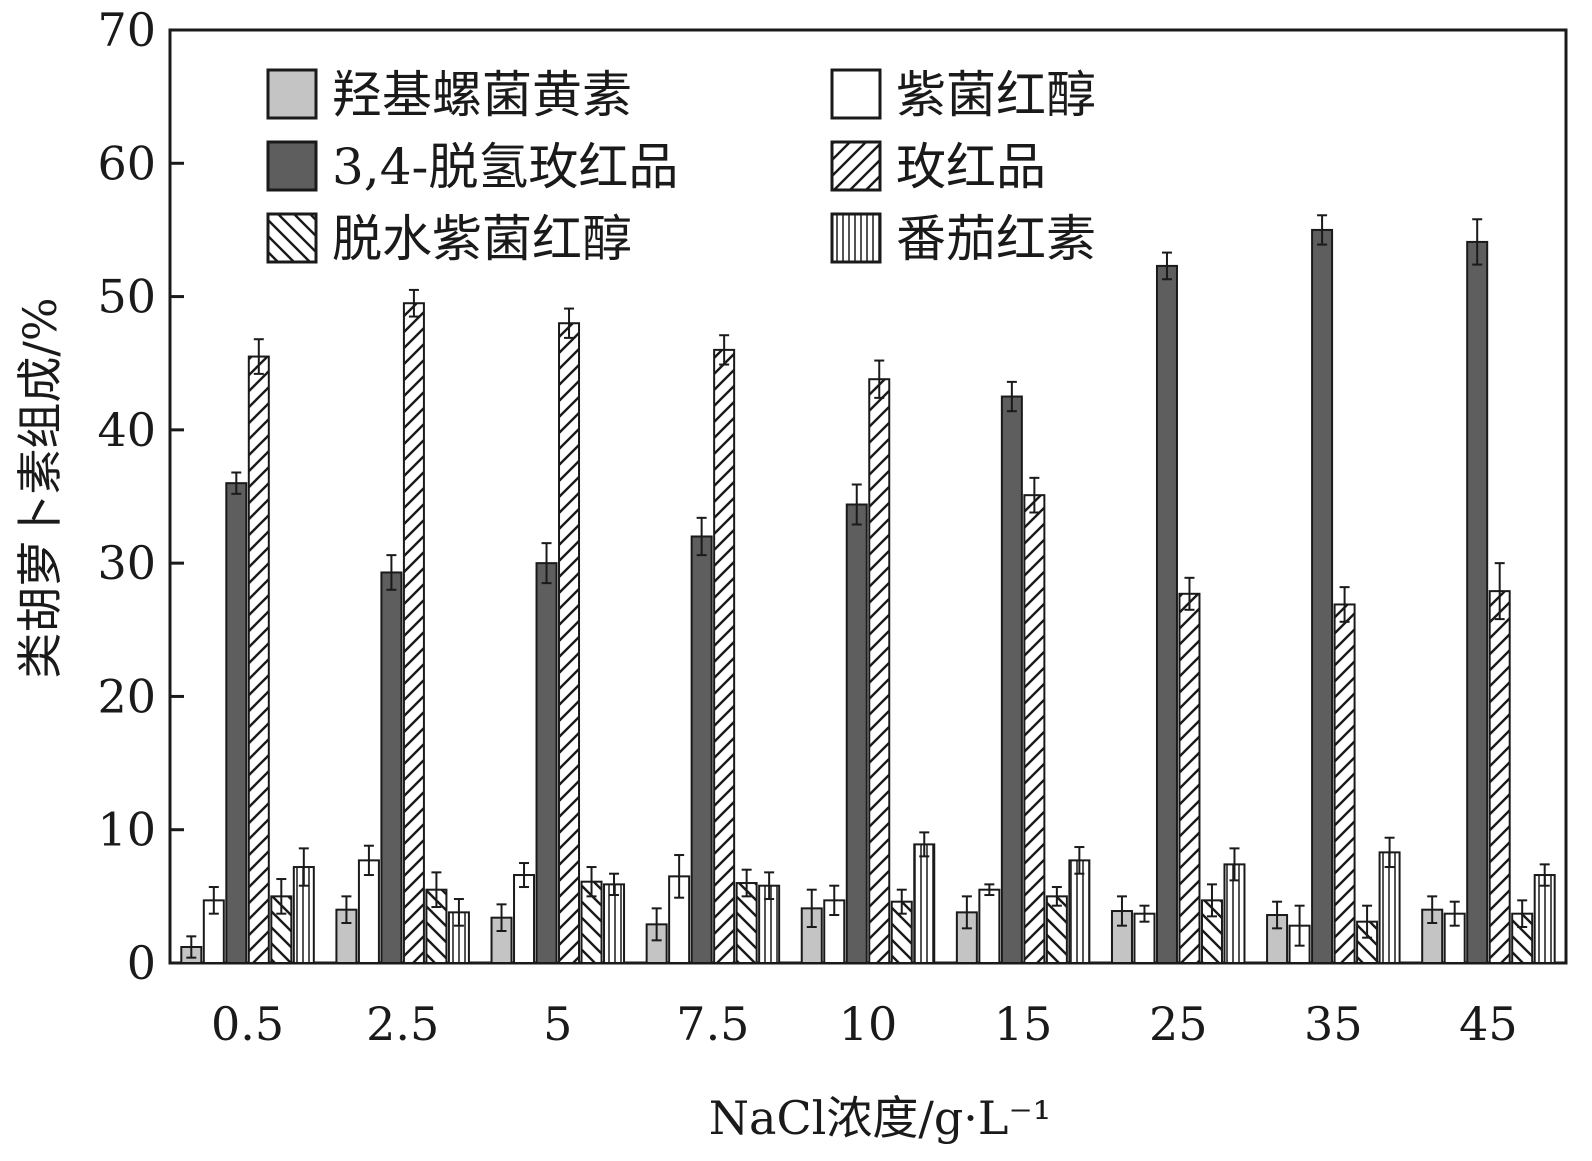 The height and width of the screenshot is (1161, 1592). I want to click on legend-label: 3,4-脱氢玫红品, so click(505, 167).